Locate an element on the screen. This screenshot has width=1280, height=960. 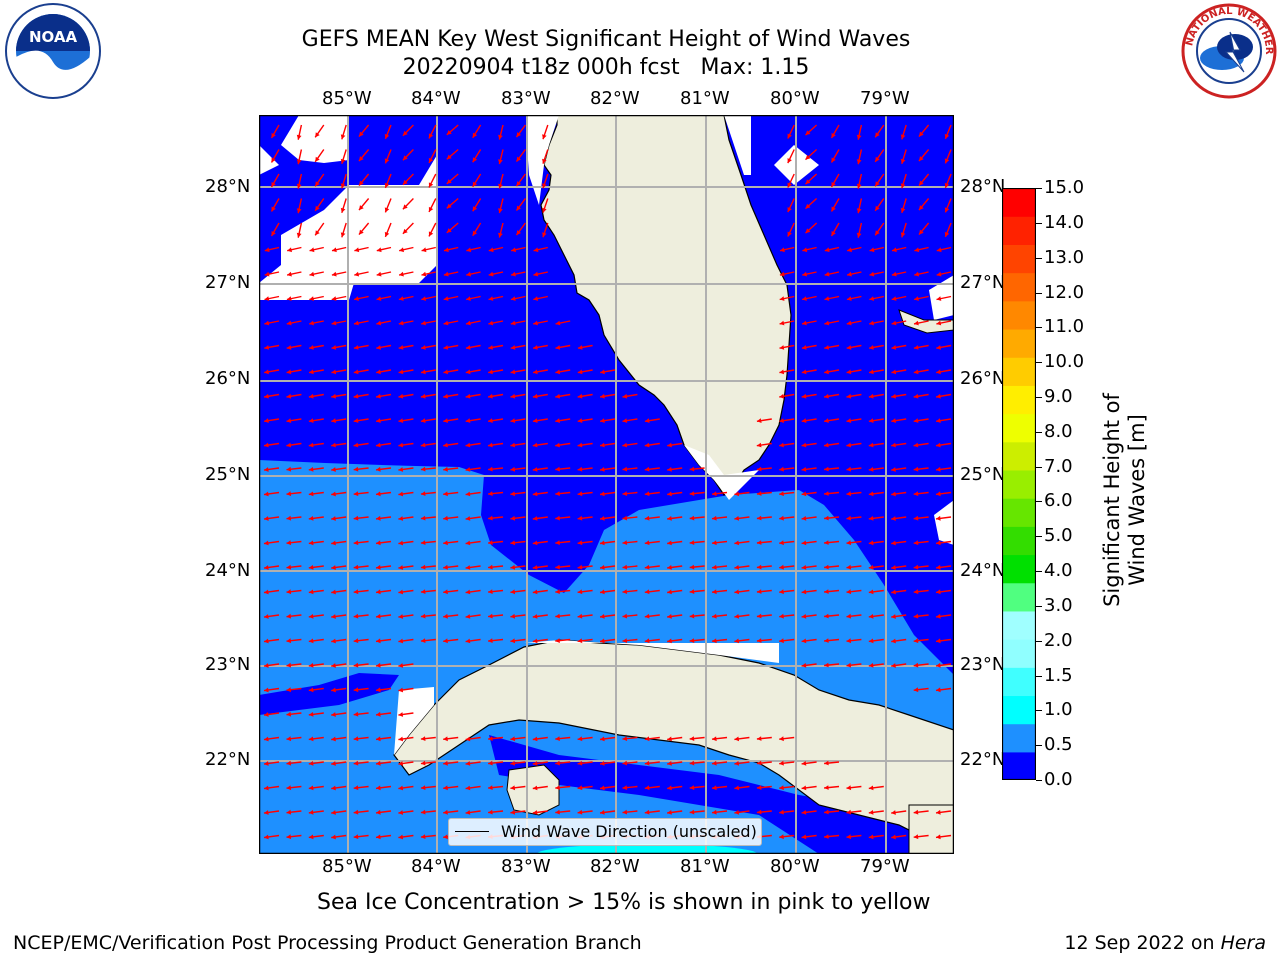
colorbar-tick-label: 3.0 is located at coordinates (1058, 605).